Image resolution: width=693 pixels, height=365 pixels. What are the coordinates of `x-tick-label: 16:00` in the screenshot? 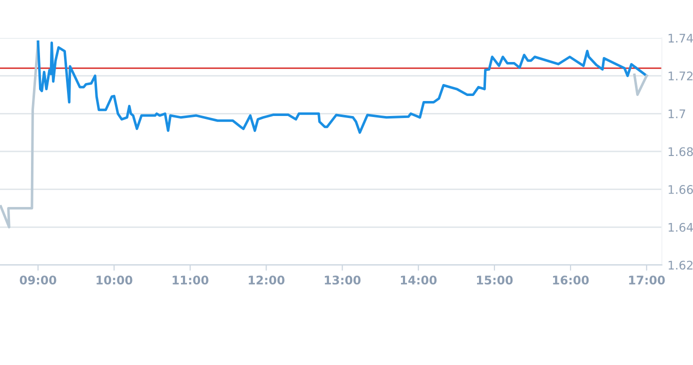 It's located at (571, 280).